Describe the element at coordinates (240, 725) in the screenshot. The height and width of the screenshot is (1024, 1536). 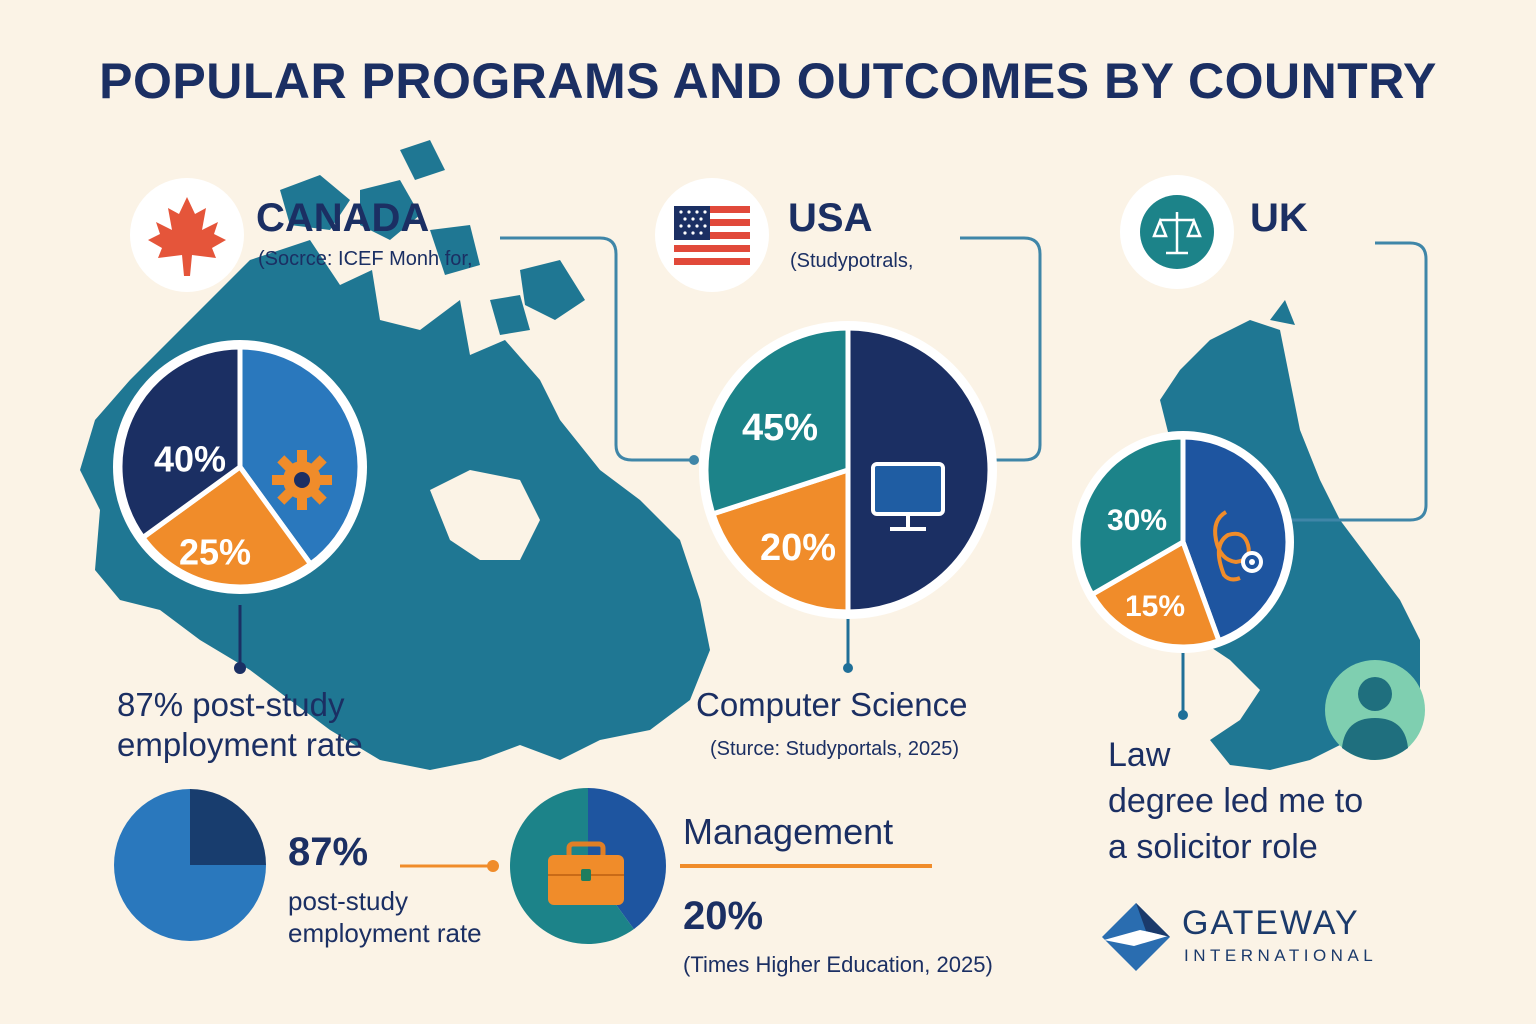
I see `canada-outcome: 87% post-study employment rate` at that location.